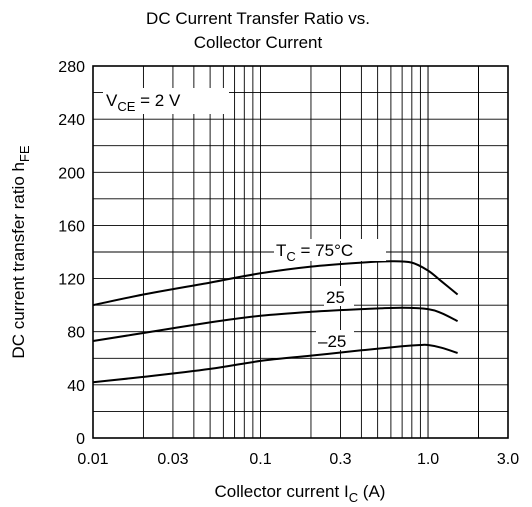 The width and height of the screenshot is (532, 507). What do you see at coordinates (298, 459) in the screenshot?
I see `x-tick-labels: 0.01 0.03 0.1 0.3 1.0 3.0` at bounding box center [298, 459].